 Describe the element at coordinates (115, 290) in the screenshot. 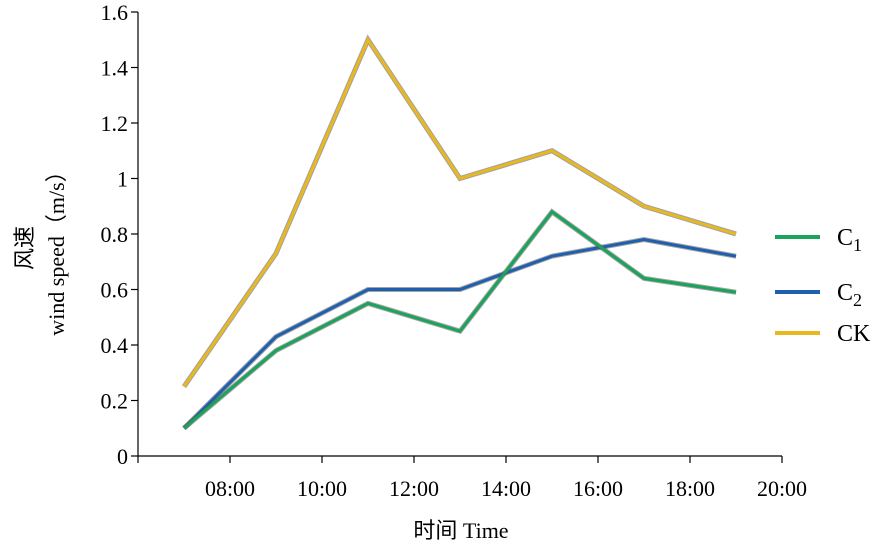

I see `y-tick-label: 0.6` at that location.